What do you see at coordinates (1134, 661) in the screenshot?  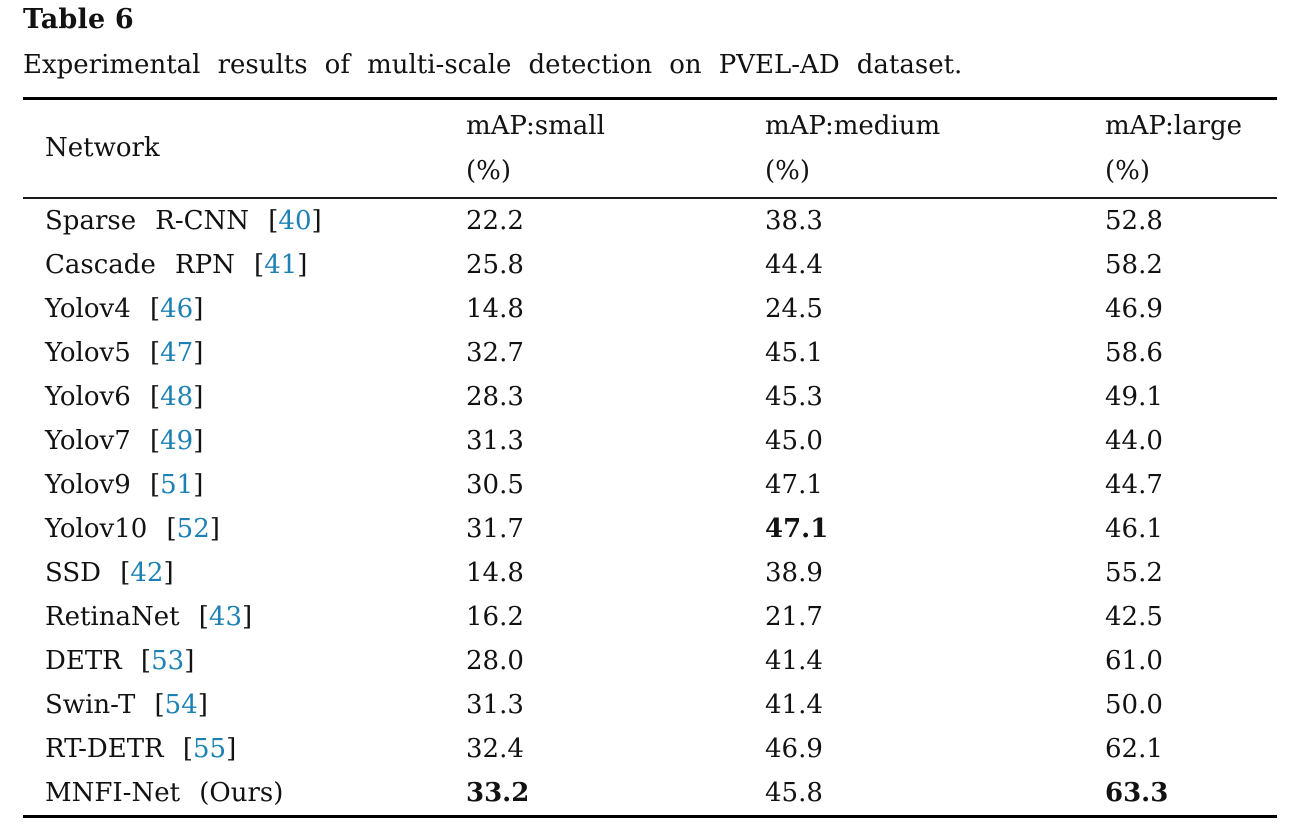 I see `map-large-value: 61.0` at bounding box center [1134, 661].